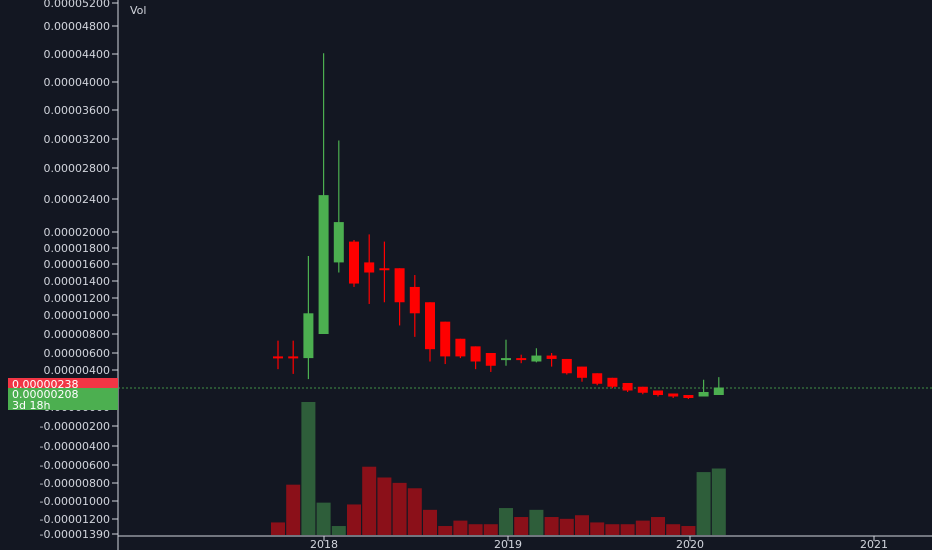 This screenshot has height=550, width=932. I want to click on y-tick-label: -0.00000400, so click(75, 446).